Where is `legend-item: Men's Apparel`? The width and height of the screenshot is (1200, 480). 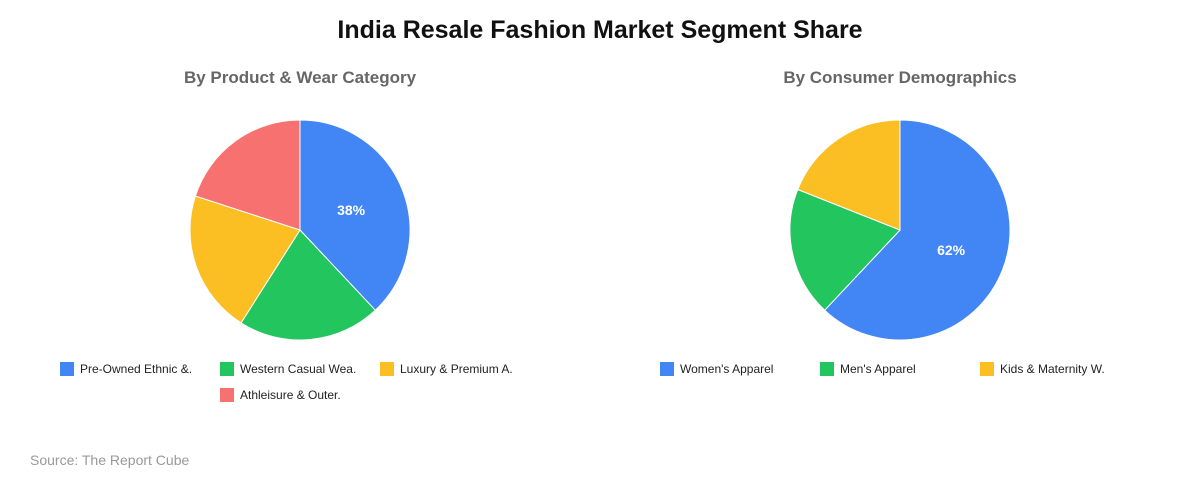
legend-item: Men's Apparel is located at coordinates (868, 369).